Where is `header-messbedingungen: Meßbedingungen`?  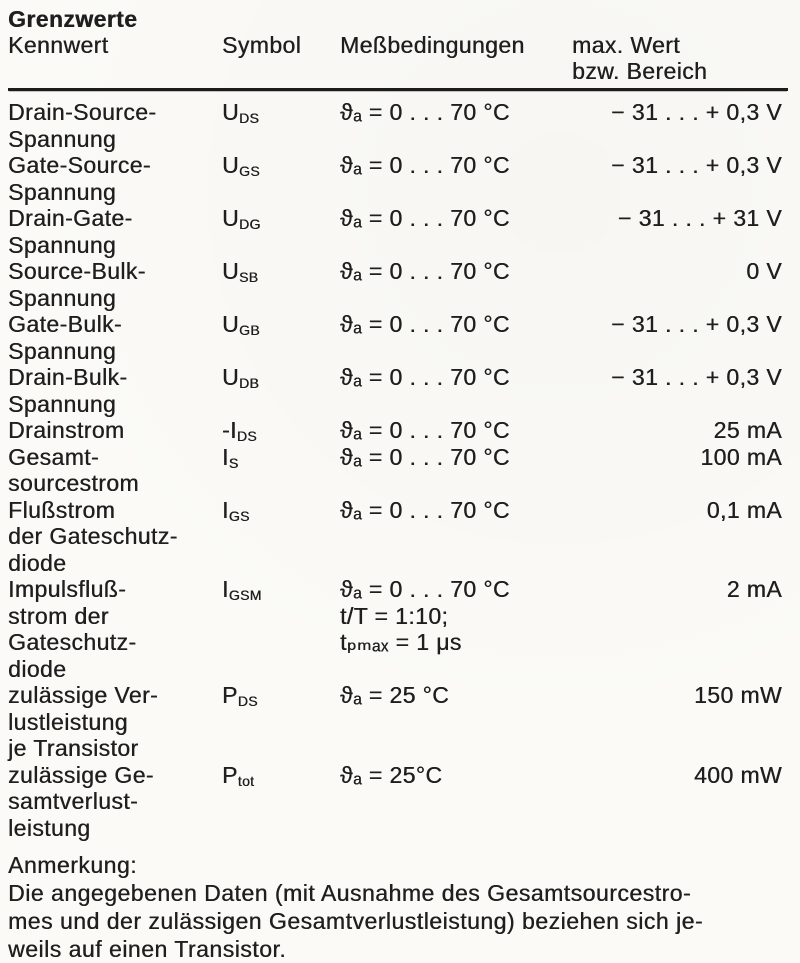
header-messbedingungen: Meßbedingungen is located at coordinates (432, 45).